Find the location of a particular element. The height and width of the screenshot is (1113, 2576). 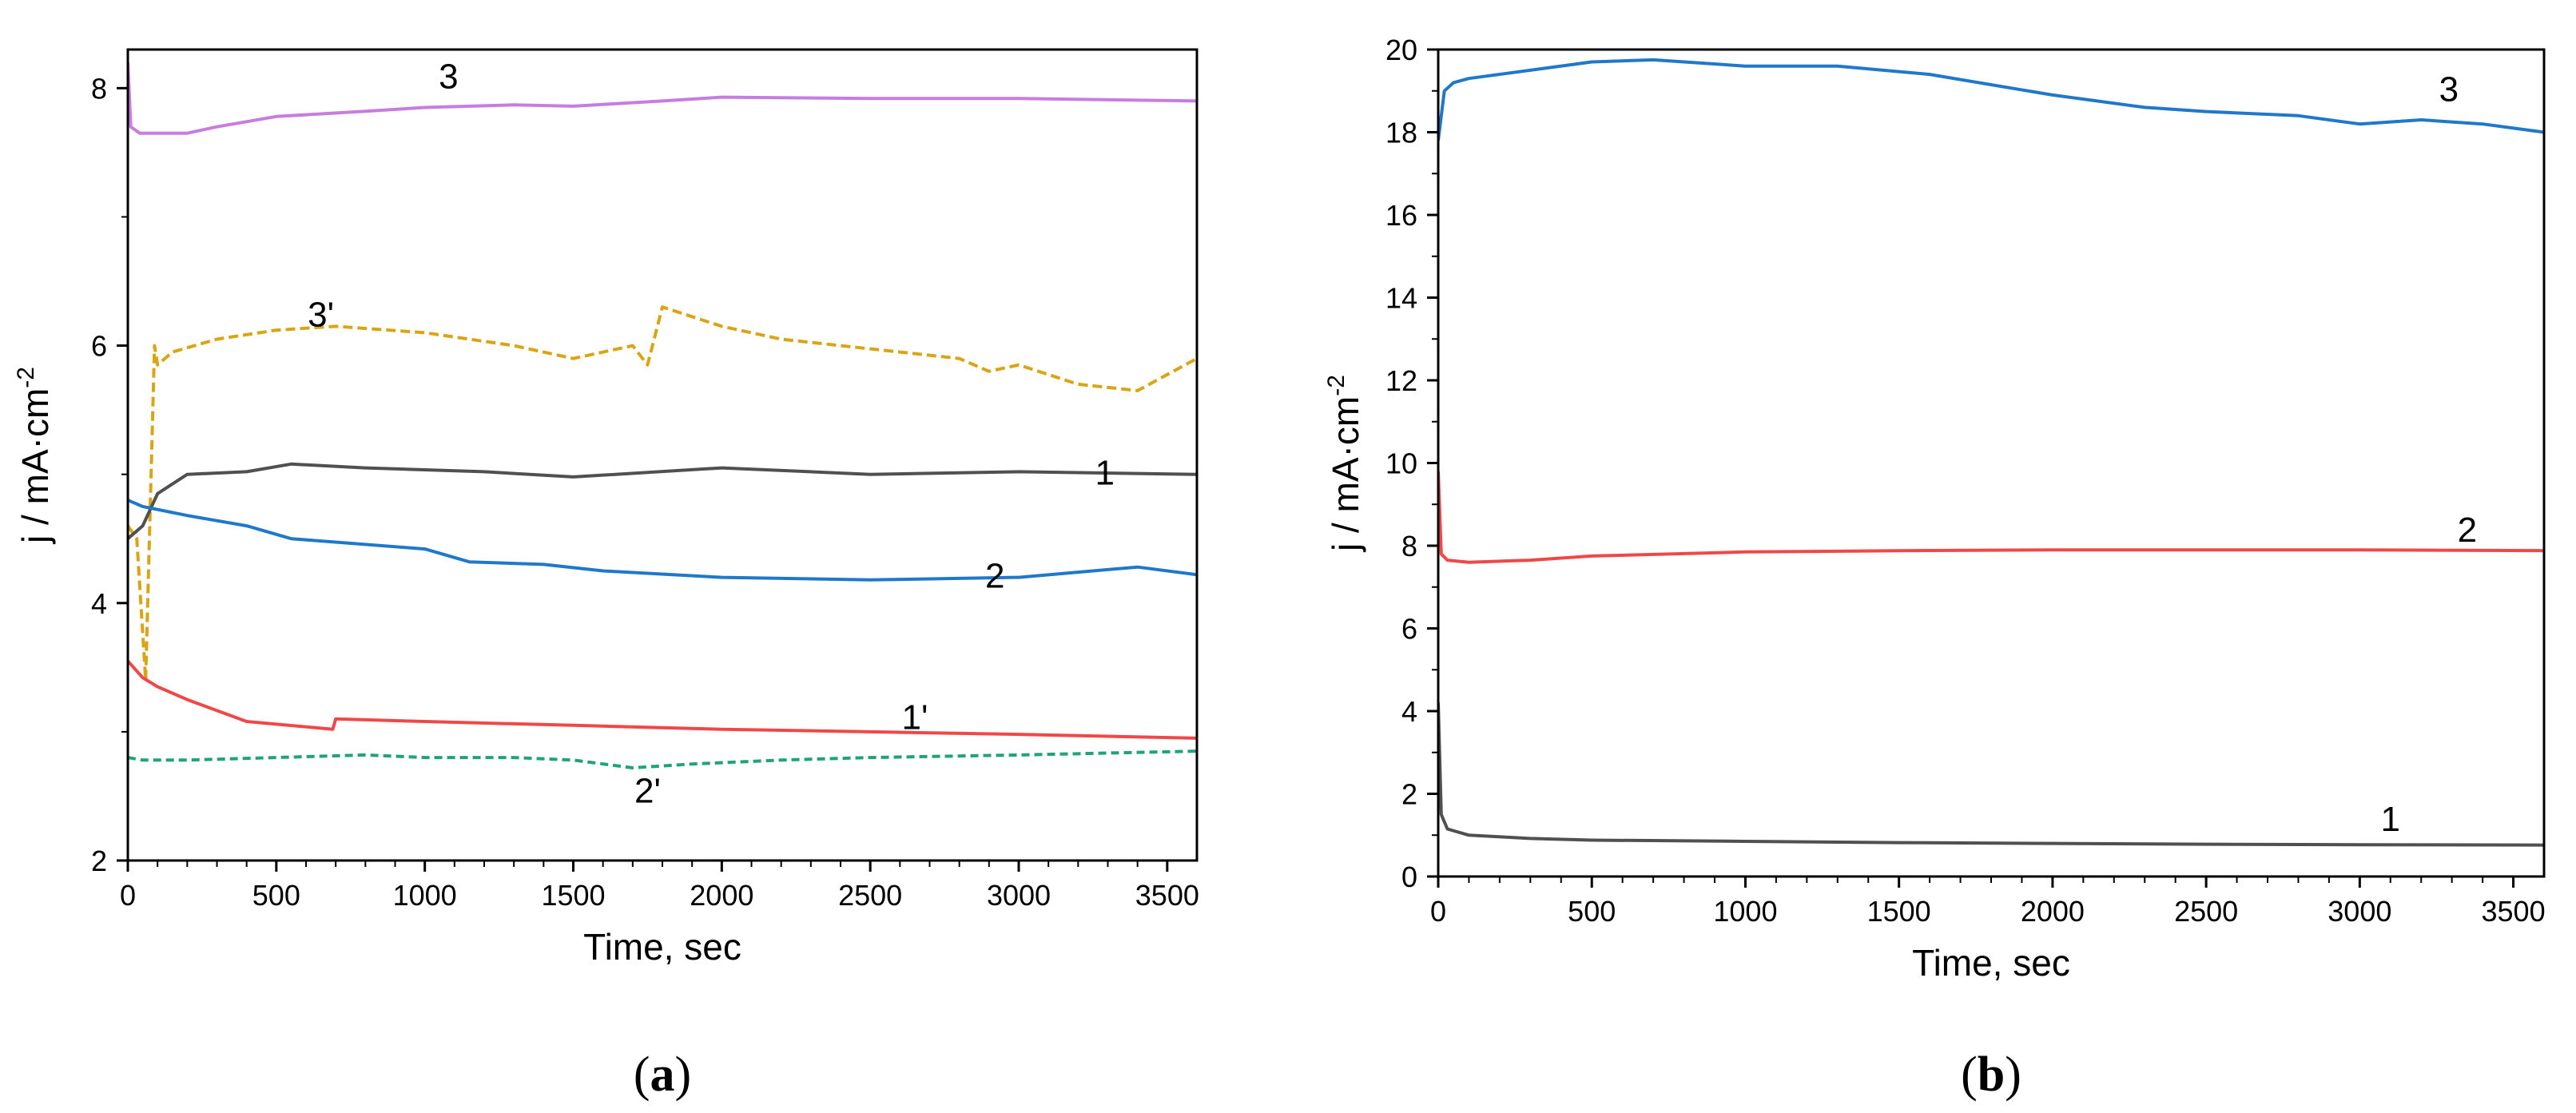

curve-label: 2' is located at coordinates (647, 791).